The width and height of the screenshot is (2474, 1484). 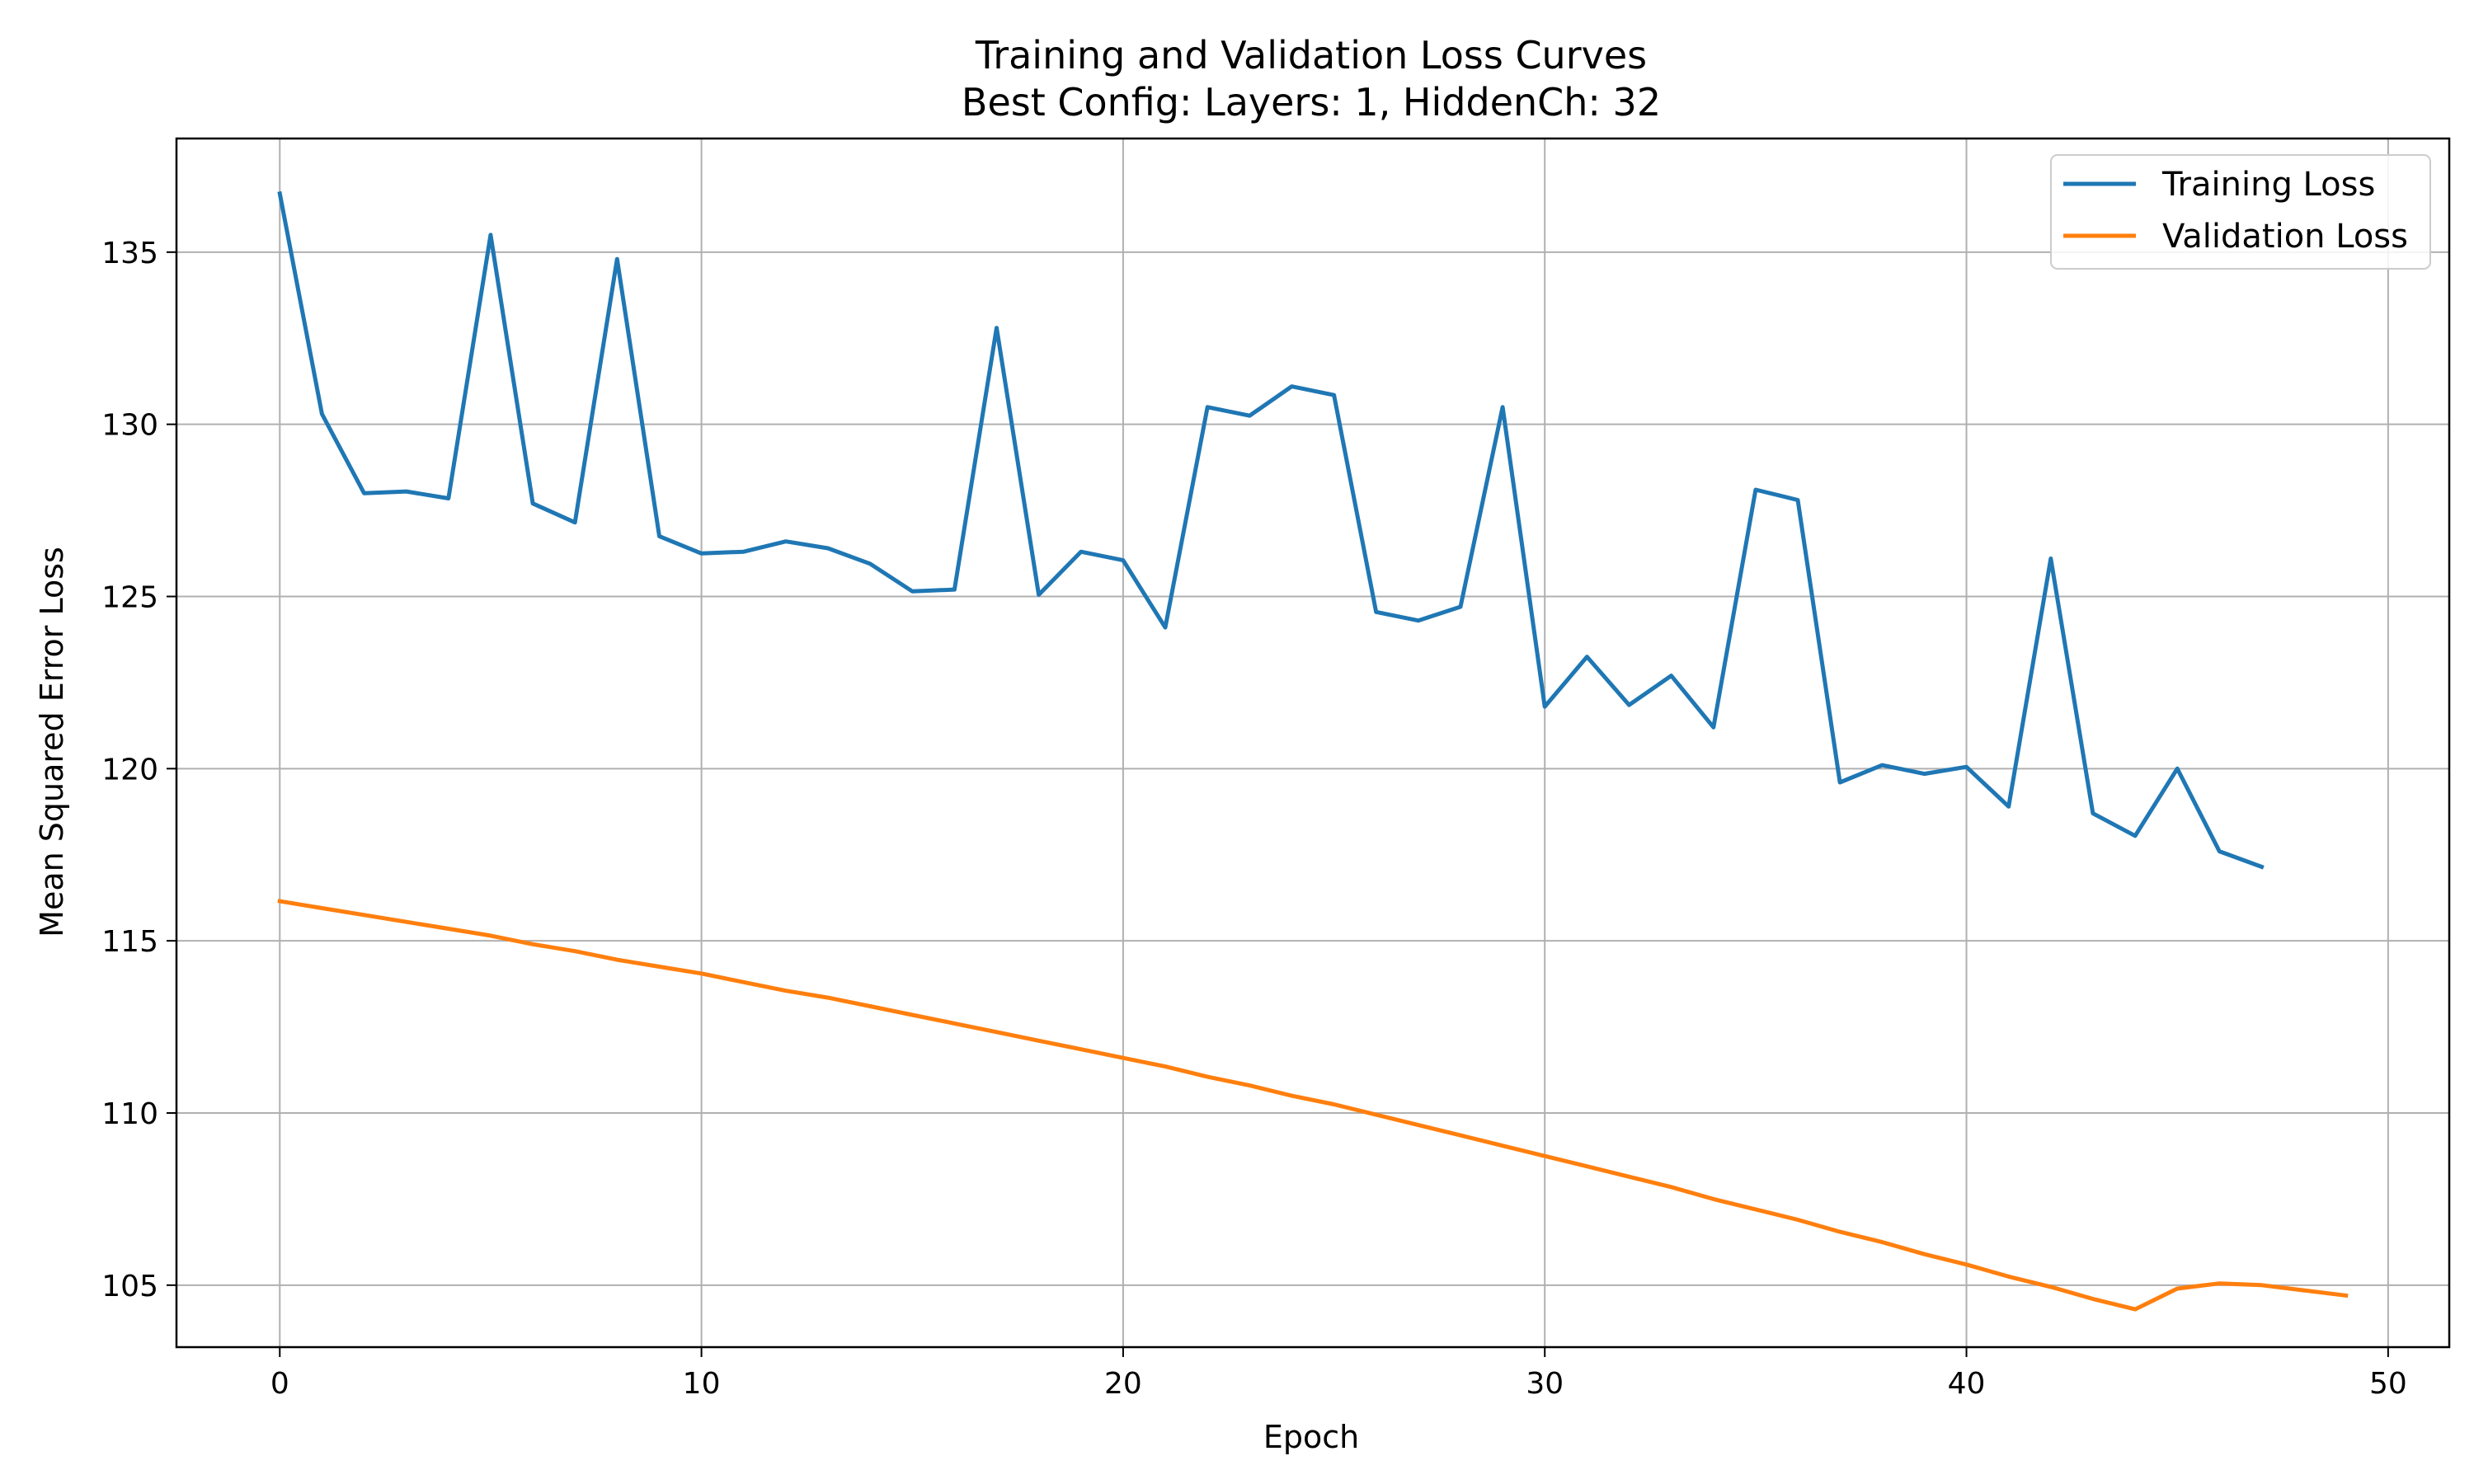 I want to click on x-axis-label: Epoch, so click(x=1311, y=1437).